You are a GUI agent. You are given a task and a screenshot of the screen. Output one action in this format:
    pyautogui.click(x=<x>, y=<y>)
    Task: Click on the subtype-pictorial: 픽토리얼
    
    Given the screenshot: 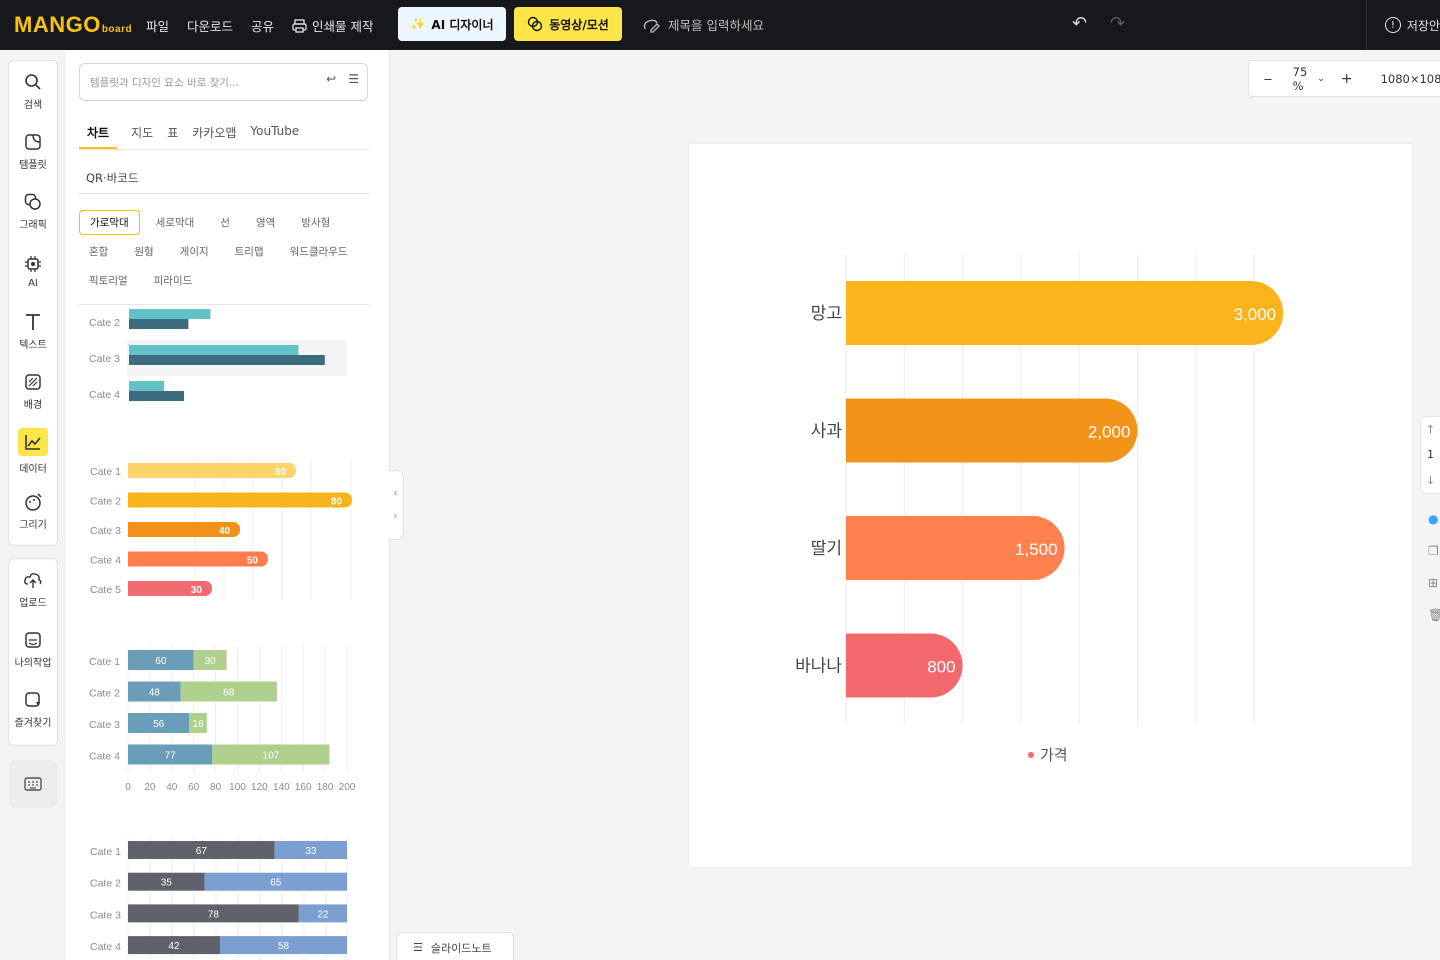 What is the action you would take?
    pyautogui.click(x=108, y=281)
    